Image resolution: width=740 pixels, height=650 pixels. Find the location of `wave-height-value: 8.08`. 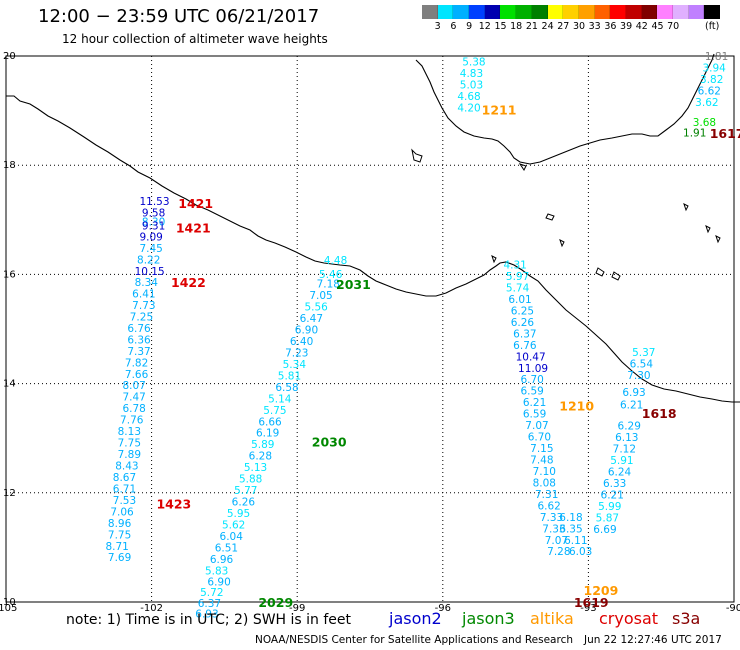

wave-height-value: 8.08 is located at coordinates (544, 483).